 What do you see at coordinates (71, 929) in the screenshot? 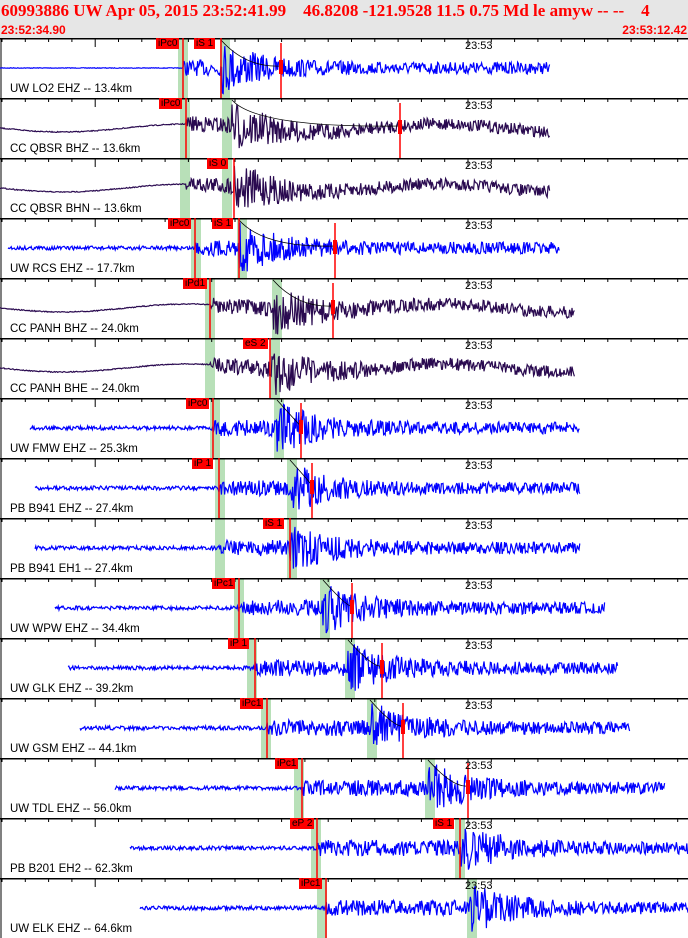
I see `station-label: UW ELK EHZ -- 64.6km` at bounding box center [71, 929].